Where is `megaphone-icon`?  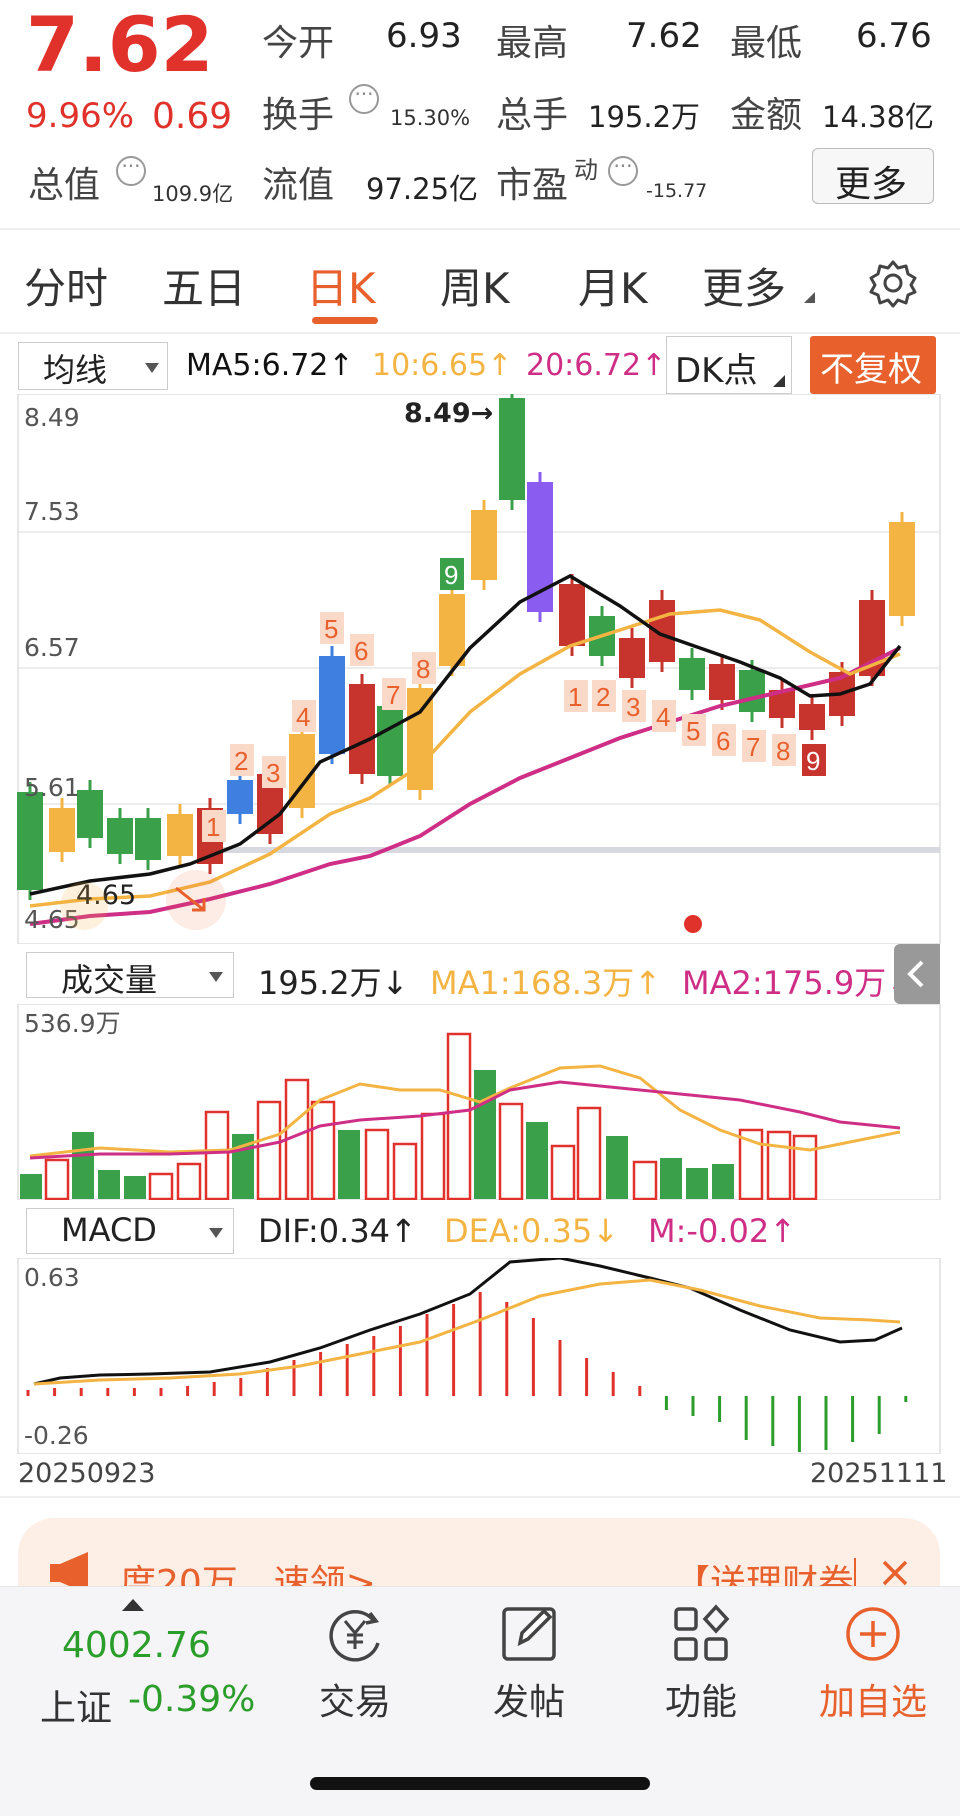
megaphone-icon is located at coordinates (69, 1573).